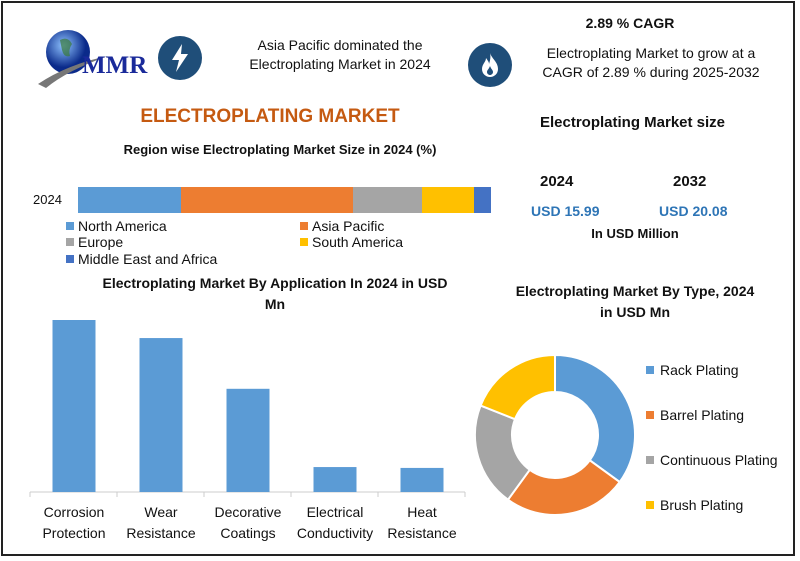 Image resolution: width=800 pixels, height=561 pixels. I want to click on x-tick-label: Electrical Conductivity, so click(335, 522).